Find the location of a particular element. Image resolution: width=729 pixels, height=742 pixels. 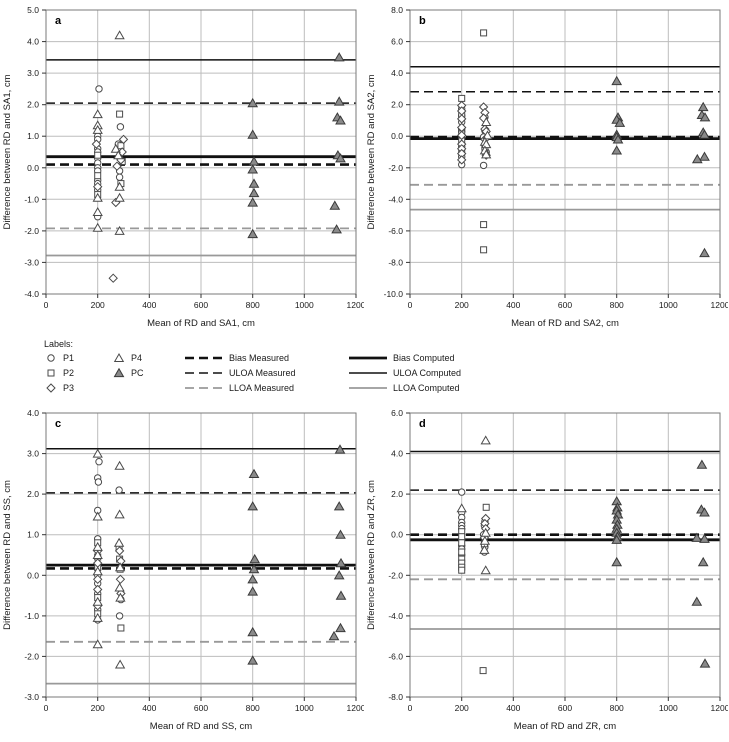

legend-item-uloa-computed: ULOA Computed is located at coordinates (431, 372).